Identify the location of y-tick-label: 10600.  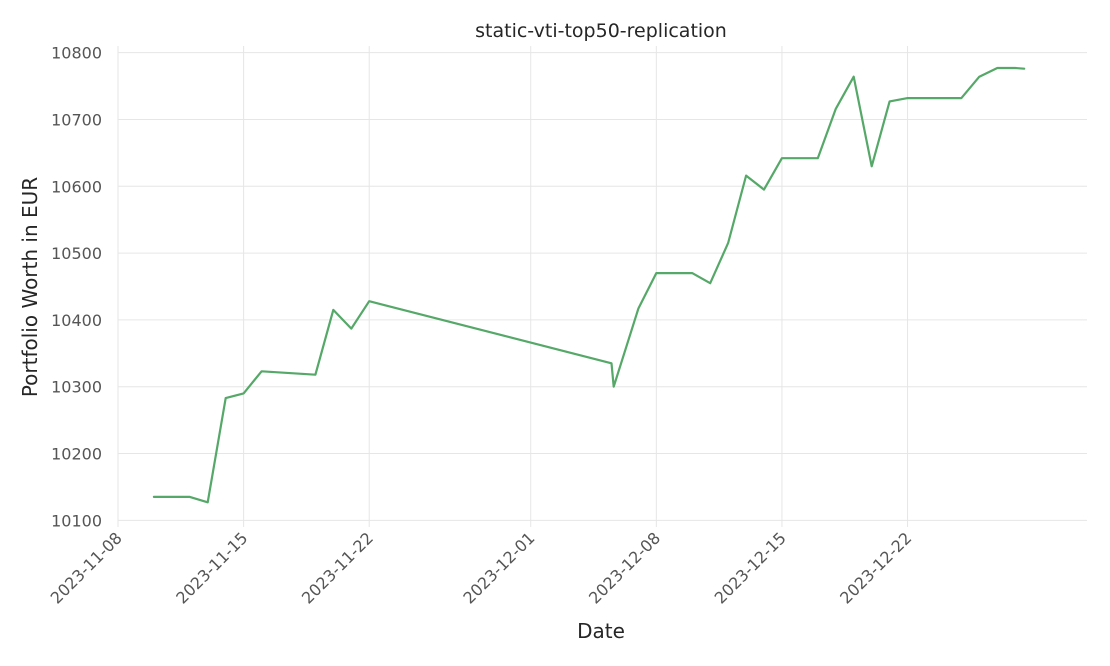
(76, 186).